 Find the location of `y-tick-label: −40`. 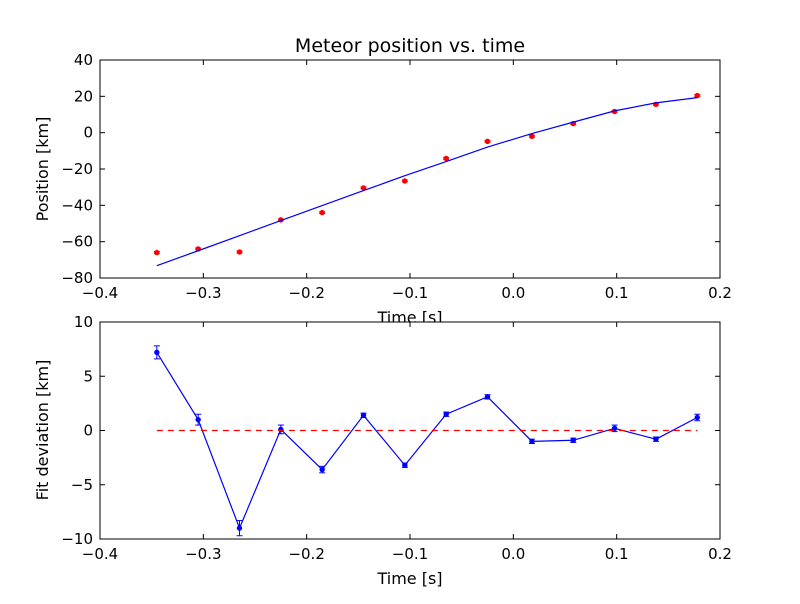

y-tick-label: −40 is located at coordinates (77, 205).